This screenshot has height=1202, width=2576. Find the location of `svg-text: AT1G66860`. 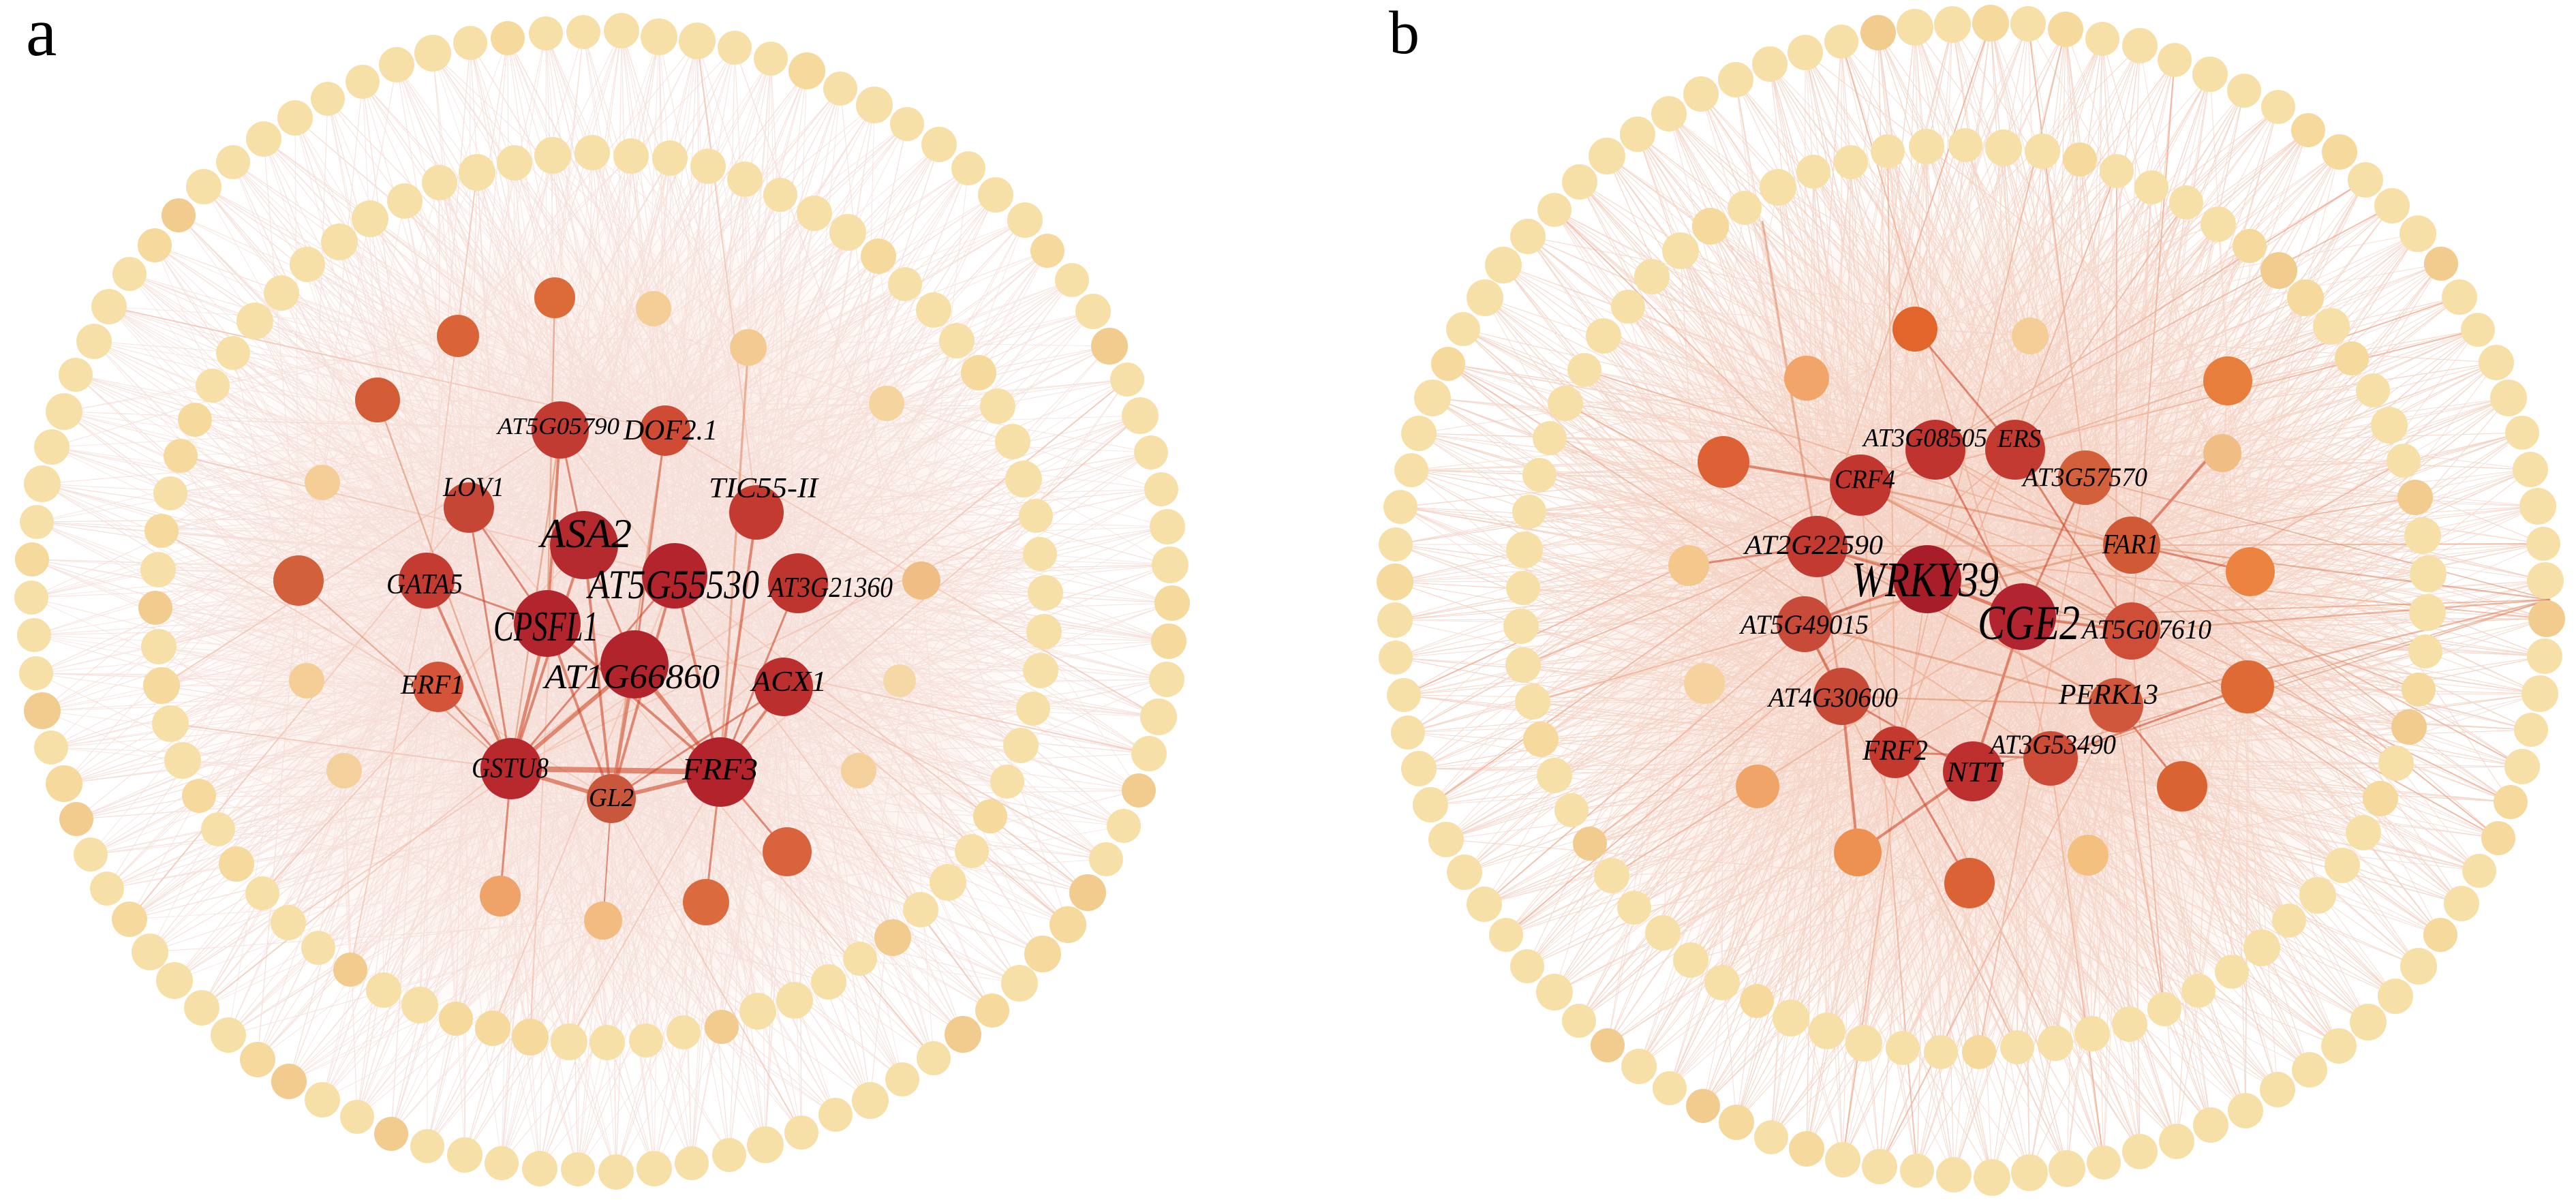

svg-text: AT1G66860 is located at coordinates (631, 677).